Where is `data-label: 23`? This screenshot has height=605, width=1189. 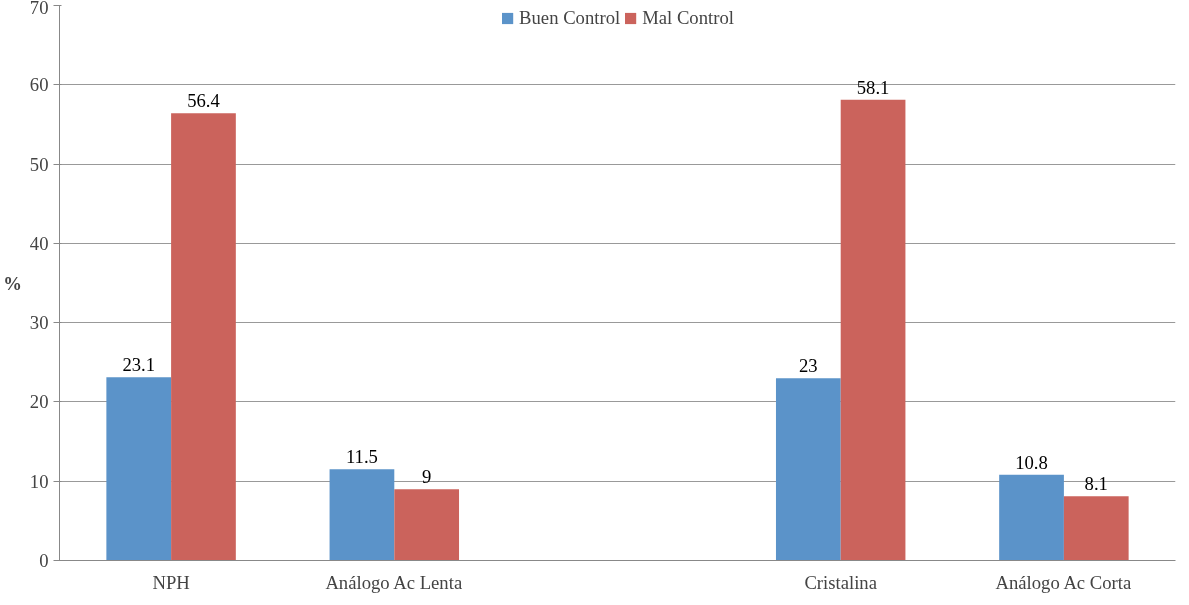 data-label: 23 is located at coordinates (808, 366).